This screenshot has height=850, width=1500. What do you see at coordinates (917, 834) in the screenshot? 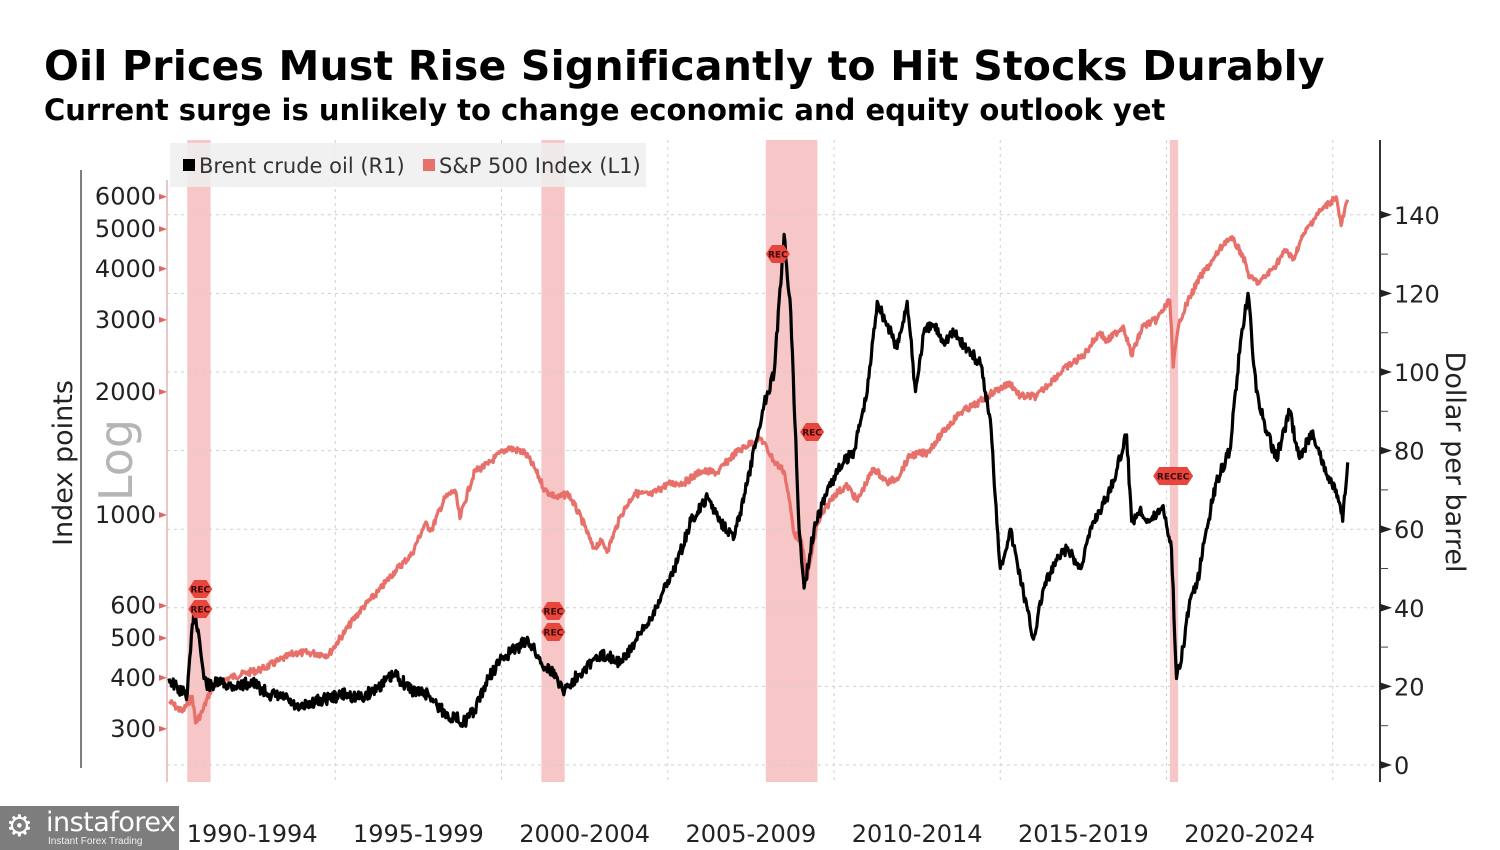
I see `x-tick-label: 2010-2014` at bounding box center [917, 834].